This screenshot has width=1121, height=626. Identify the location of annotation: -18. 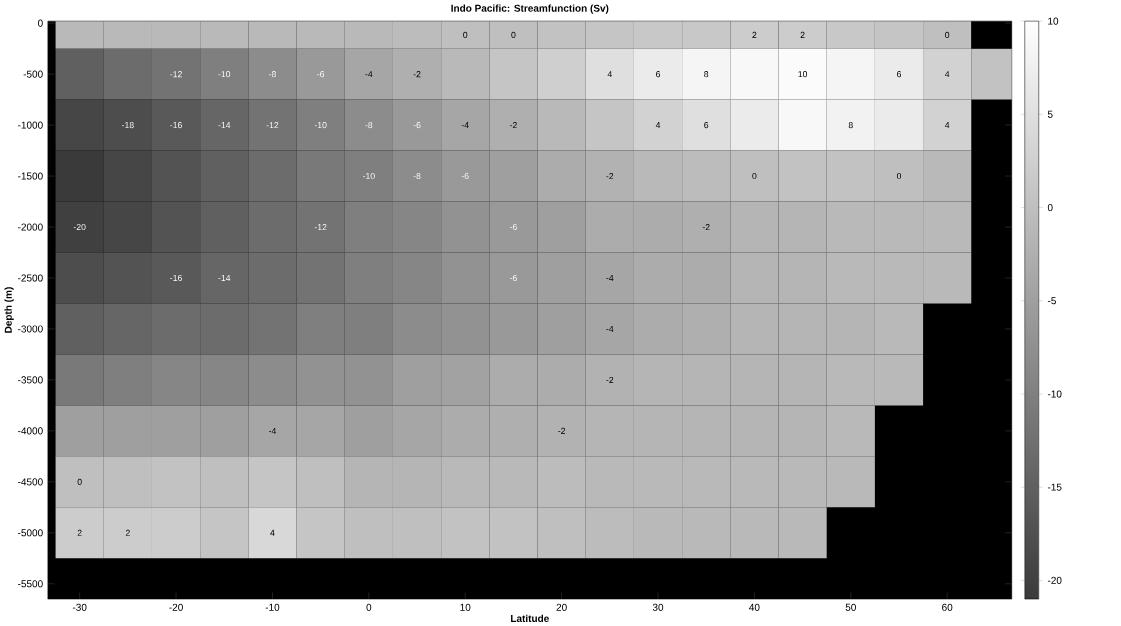
(127, 124).